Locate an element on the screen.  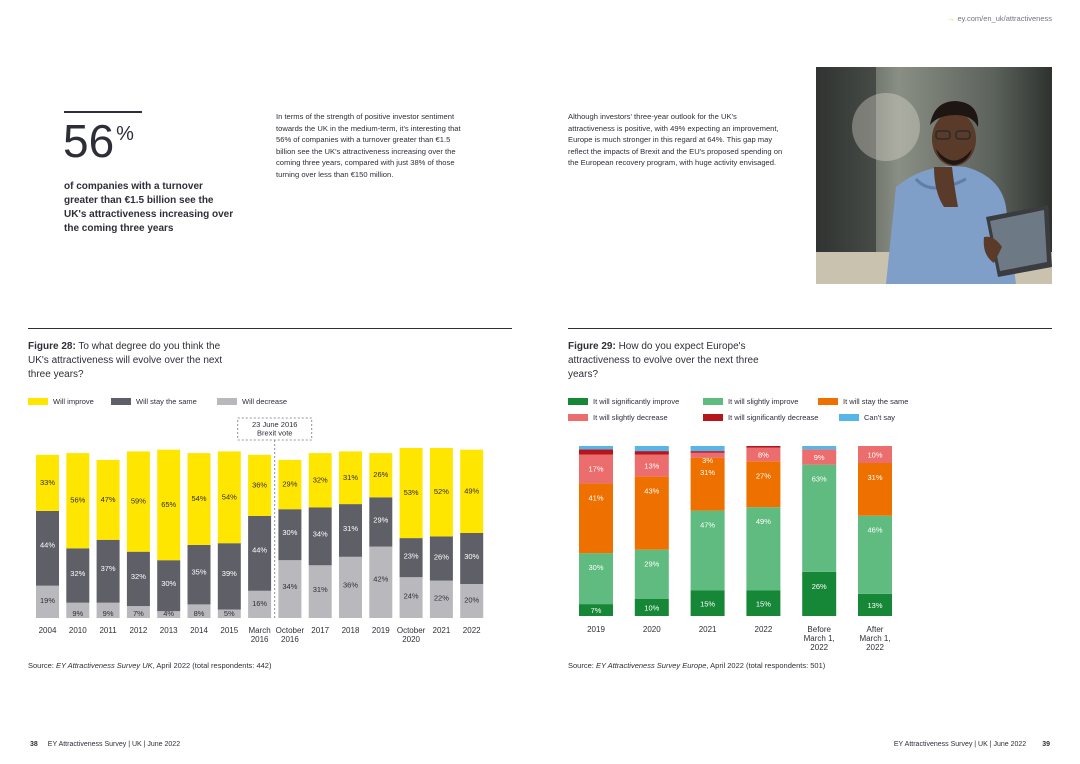
bar-label: 49% is located at coordinates (763, 521).